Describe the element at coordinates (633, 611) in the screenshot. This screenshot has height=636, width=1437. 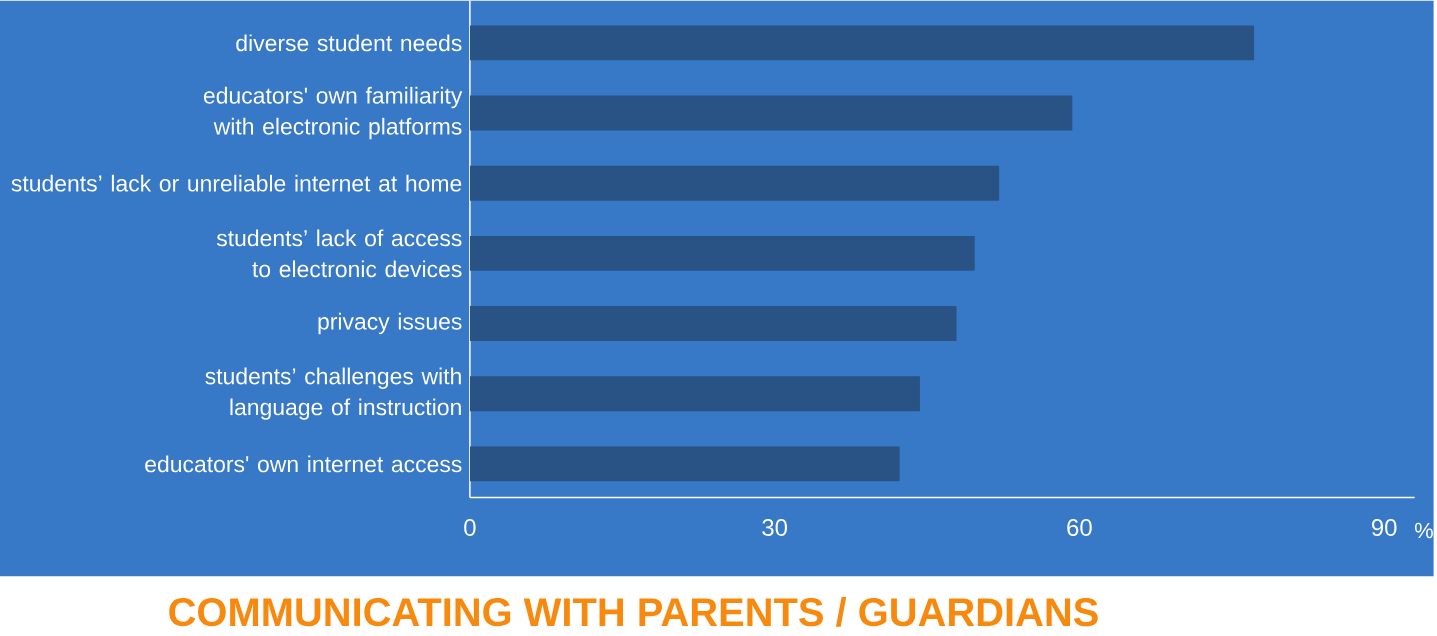
I see `text: COMMUNICATING WITH PARENTS / GUARDIANS` at that location.